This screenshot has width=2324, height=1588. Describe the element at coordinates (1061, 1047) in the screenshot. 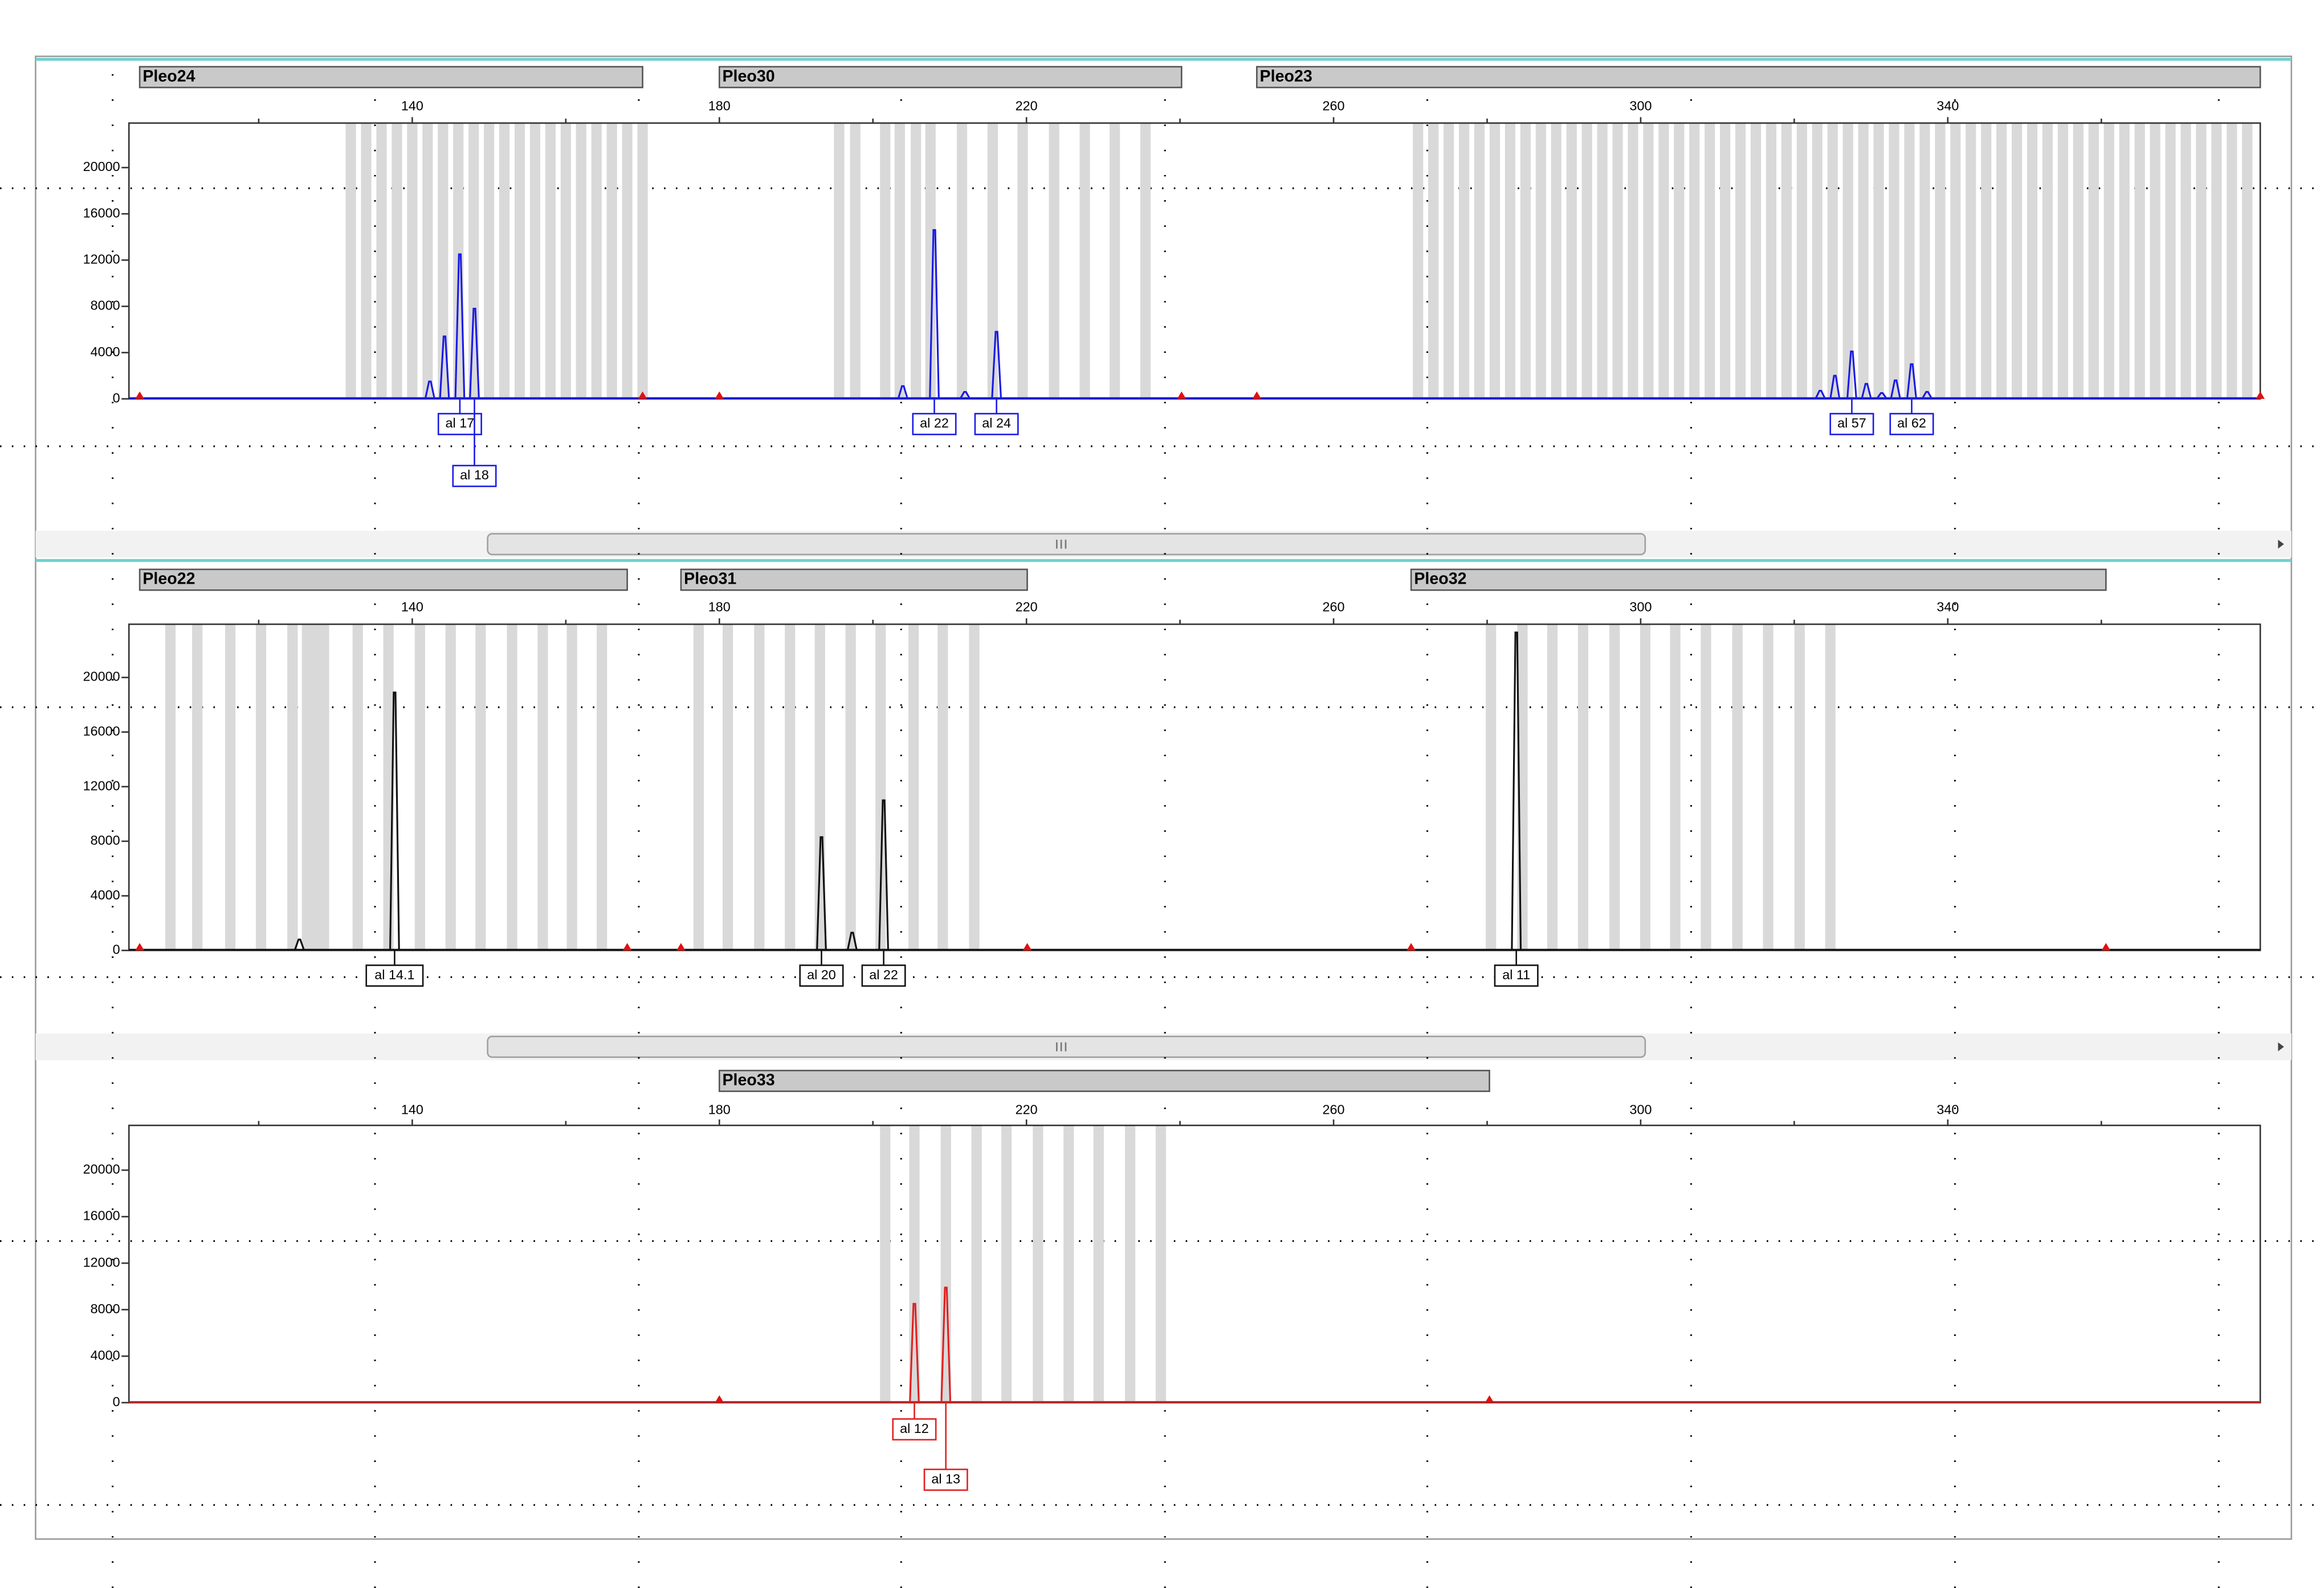

I see `scroll-grip` at that location.